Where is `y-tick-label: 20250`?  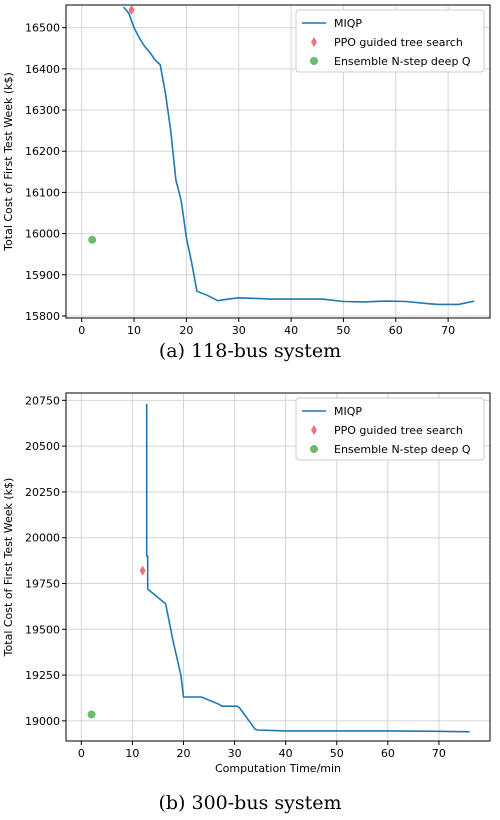
y-tick-label: 20250 is located at coordinates (42, 492).